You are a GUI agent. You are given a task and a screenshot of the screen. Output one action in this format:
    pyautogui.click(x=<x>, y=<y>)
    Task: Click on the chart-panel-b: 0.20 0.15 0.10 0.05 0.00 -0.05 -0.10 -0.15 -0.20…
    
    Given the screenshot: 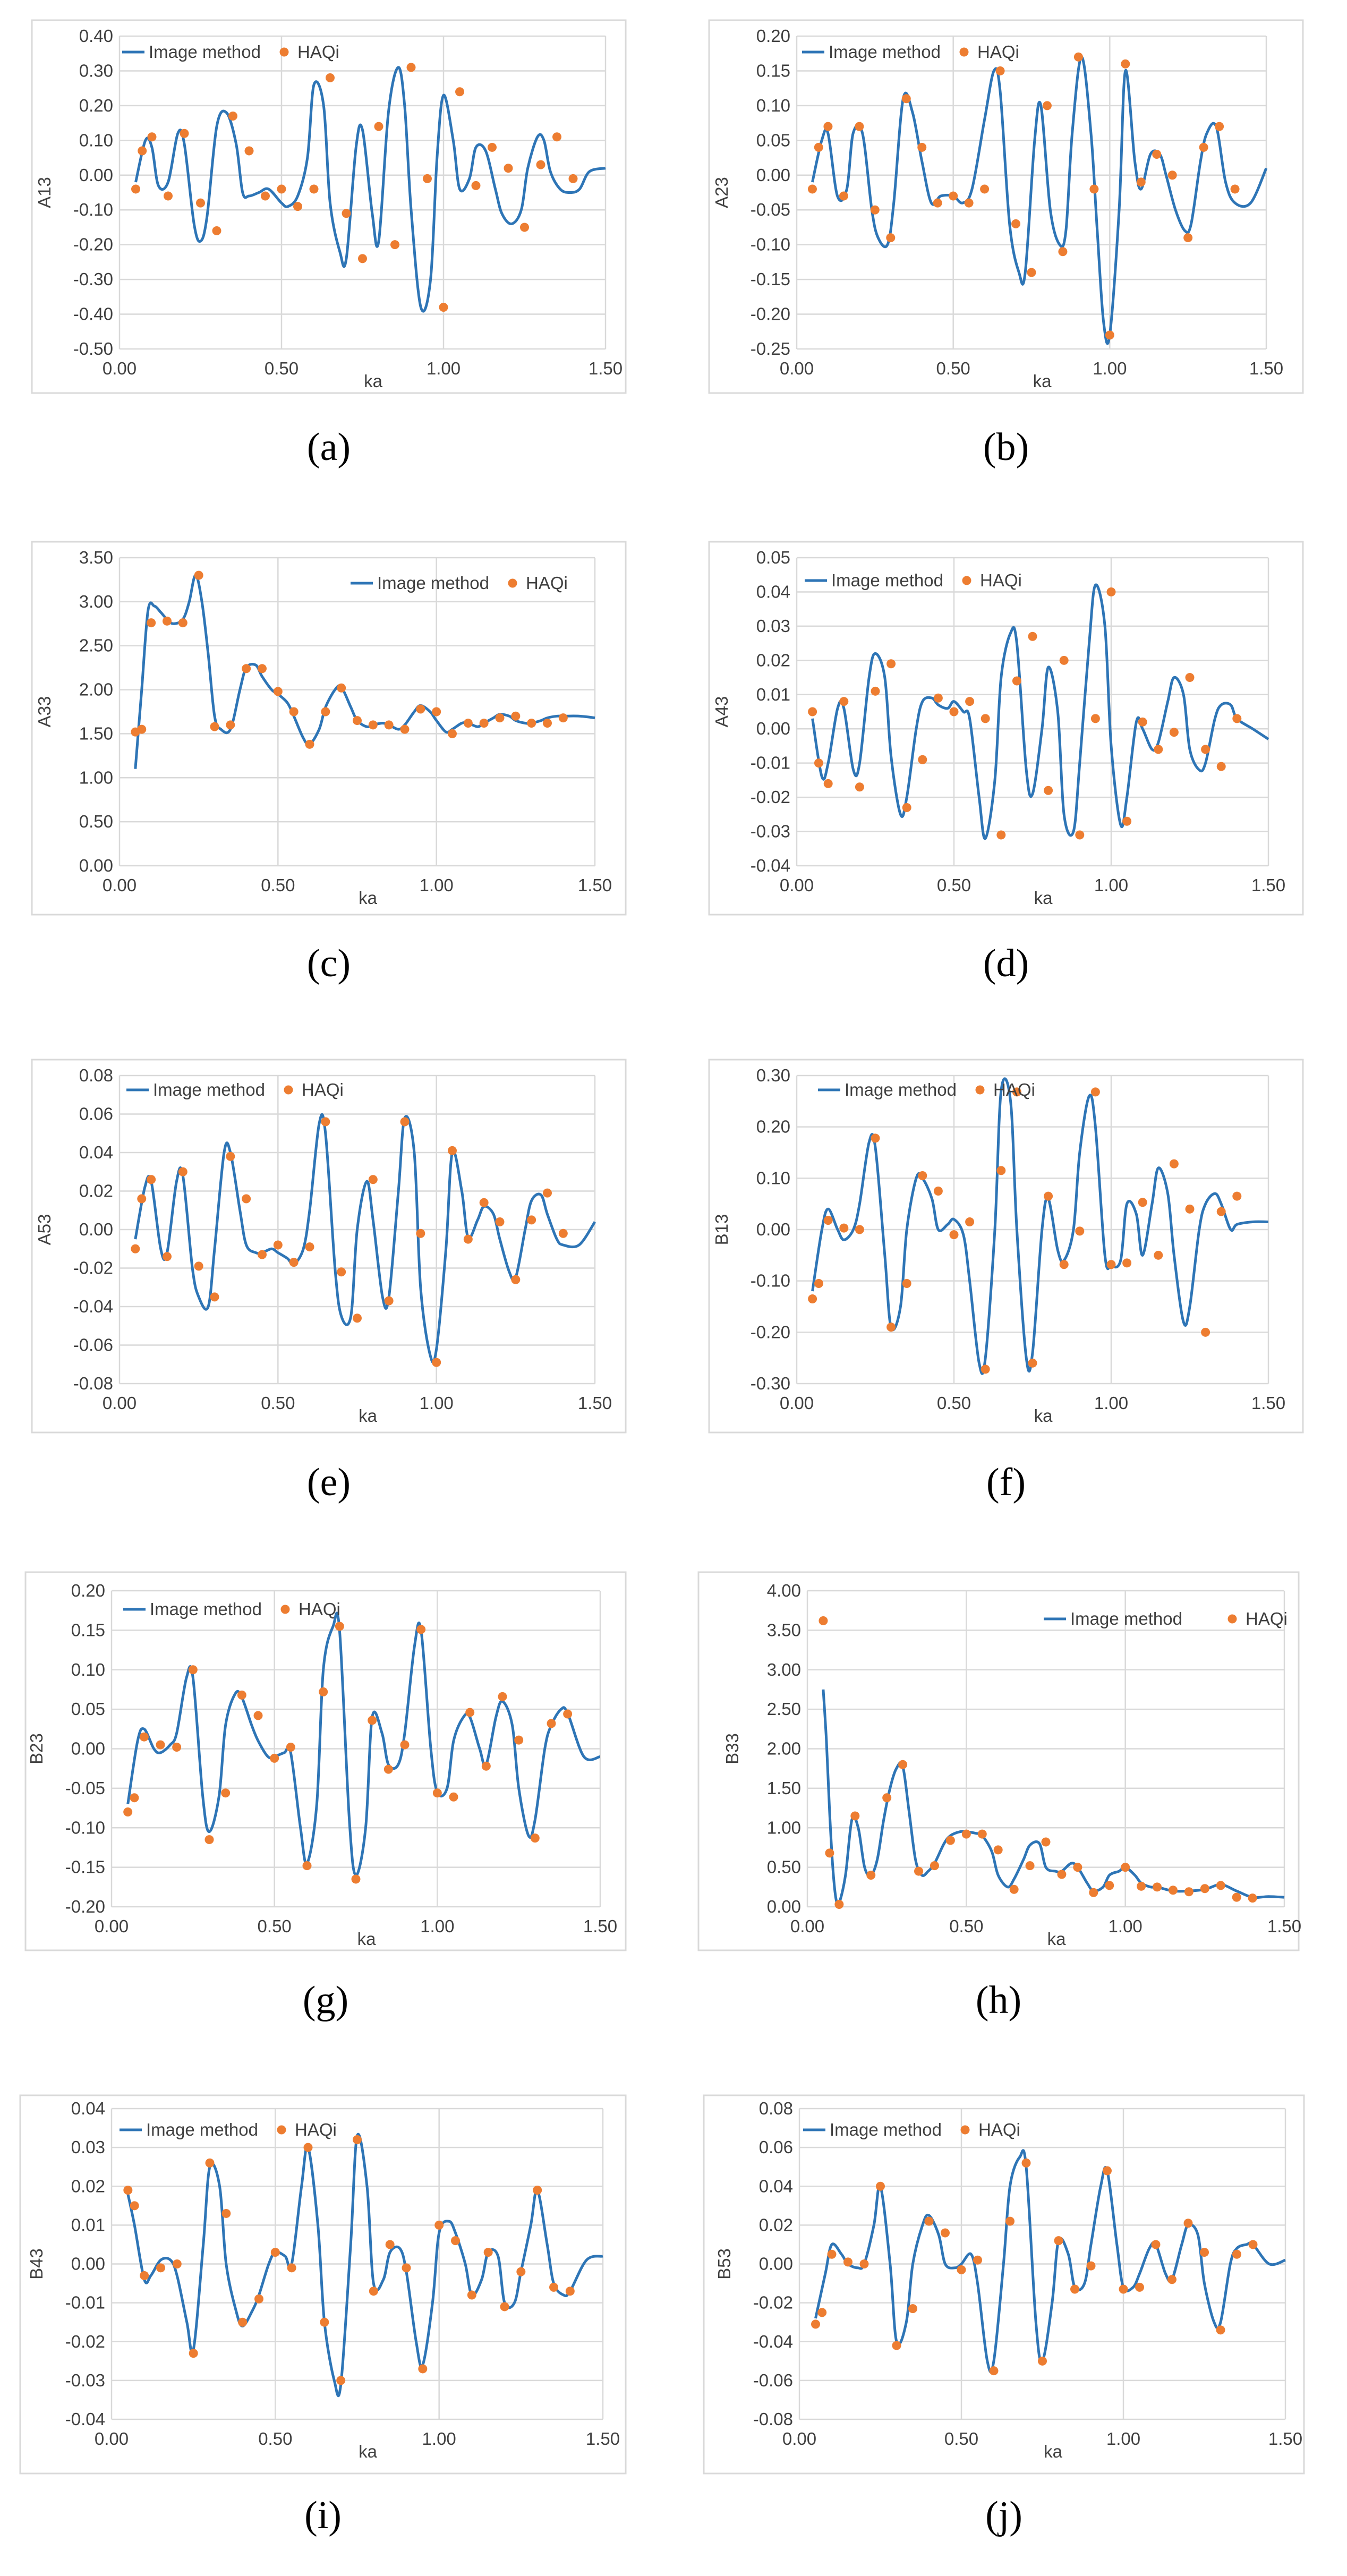 What is the action you would take?
    pyautogui.click(x=1006, y=244)
    